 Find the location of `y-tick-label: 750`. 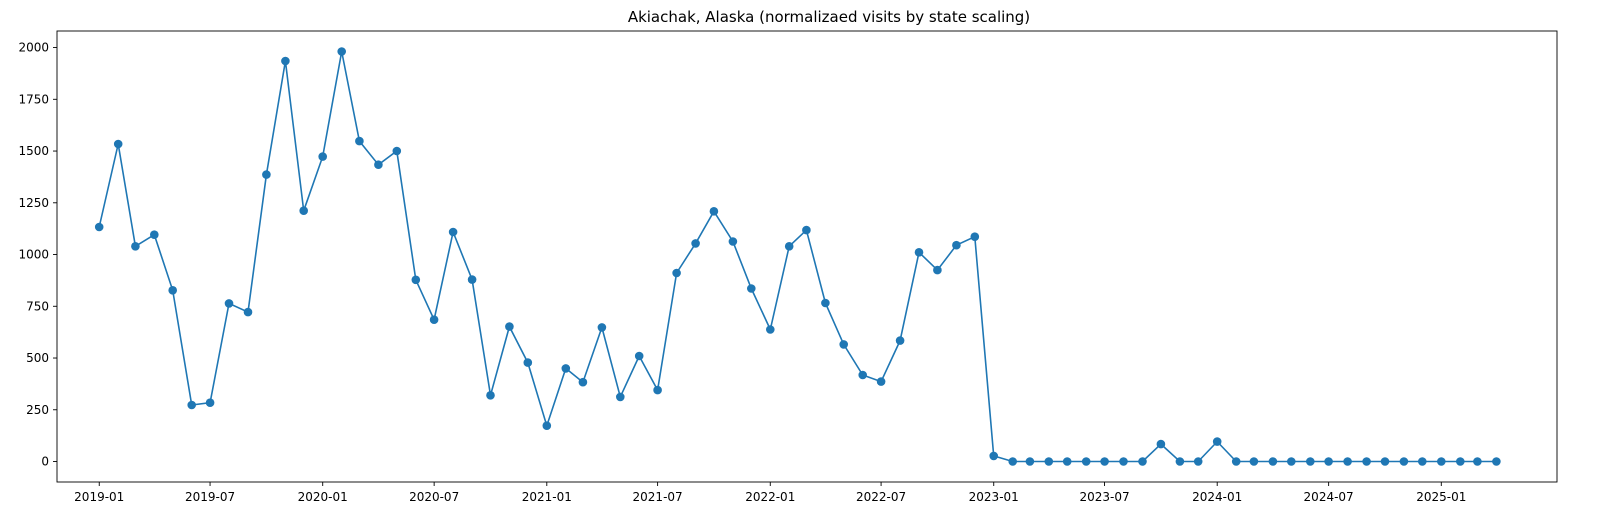

y-tick-label: 750 is located at coordinates (37, 306).